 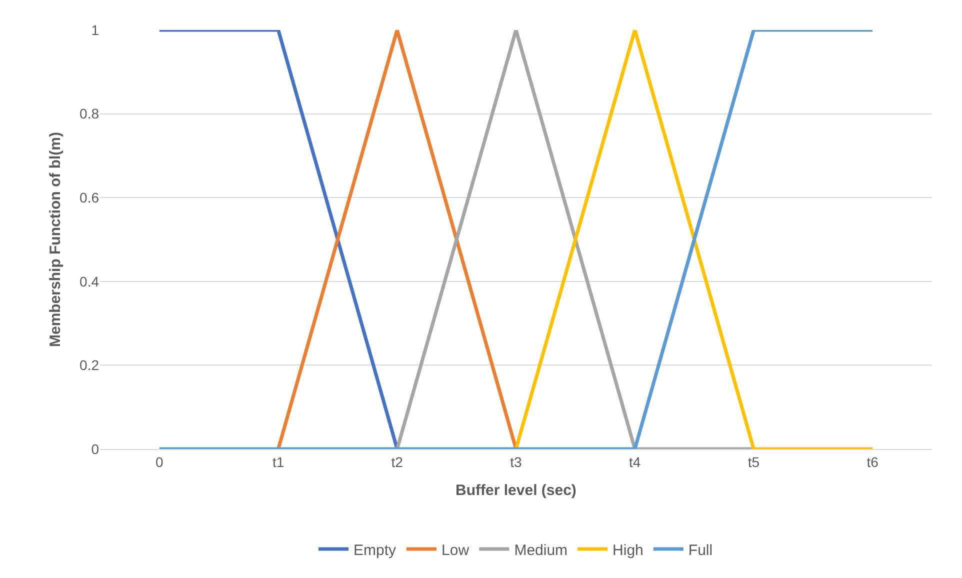 I want to click on y-tick-label: 1, so click(x=95, y=30).